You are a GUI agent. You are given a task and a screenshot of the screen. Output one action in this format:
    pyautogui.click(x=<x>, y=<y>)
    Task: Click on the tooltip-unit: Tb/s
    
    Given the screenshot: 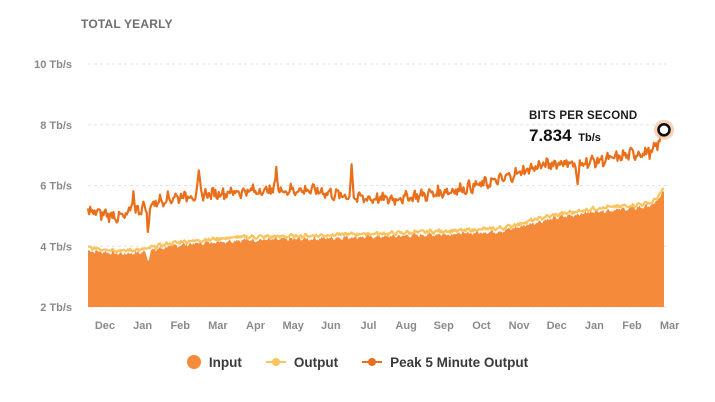 What is the action you would take?
    pyautogui.click(x=589, y=138)
    